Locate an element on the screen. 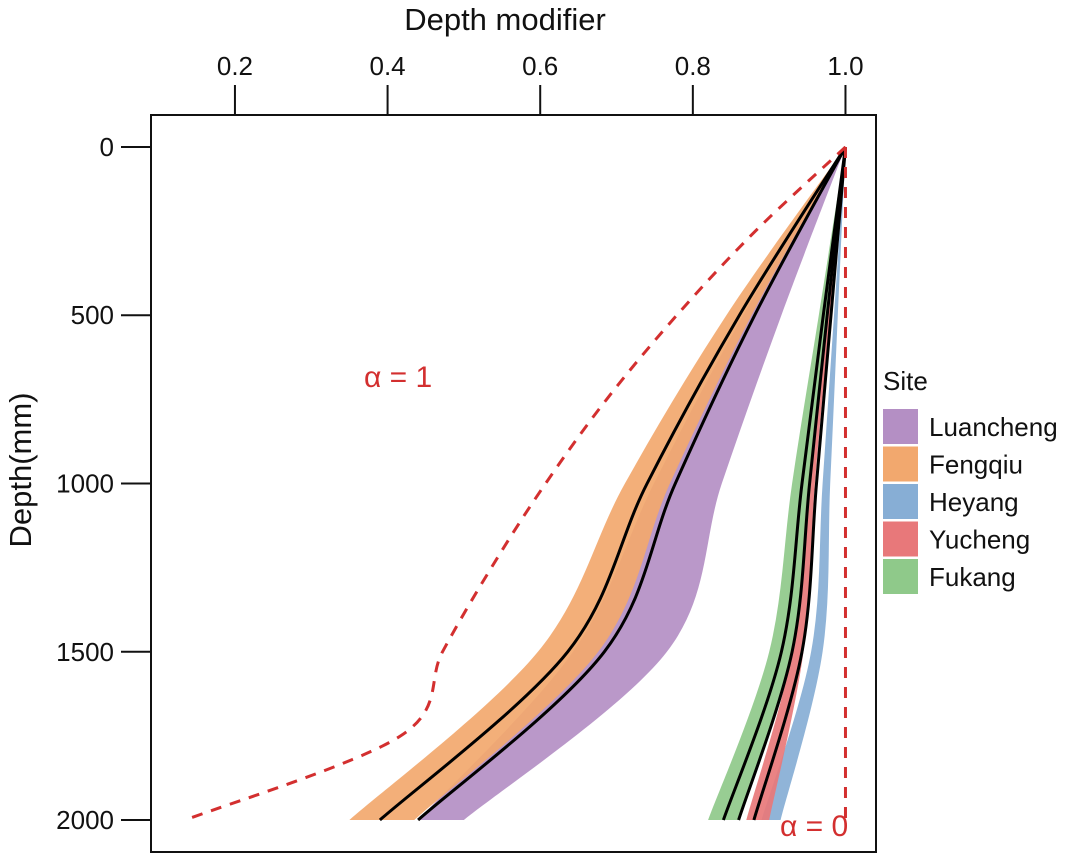 The width and height of the screenshot is (1080, 859). x-tick-label: 0.8 is located at coordinates (693, 66).